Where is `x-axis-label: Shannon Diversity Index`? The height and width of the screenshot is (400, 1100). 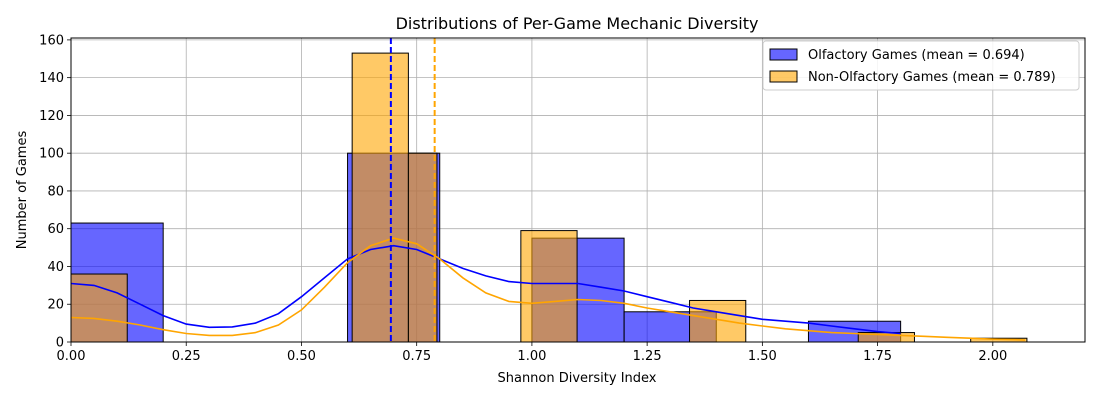
x-axis-label: Shannon Diversity Index is located at coordinates (576, 378).